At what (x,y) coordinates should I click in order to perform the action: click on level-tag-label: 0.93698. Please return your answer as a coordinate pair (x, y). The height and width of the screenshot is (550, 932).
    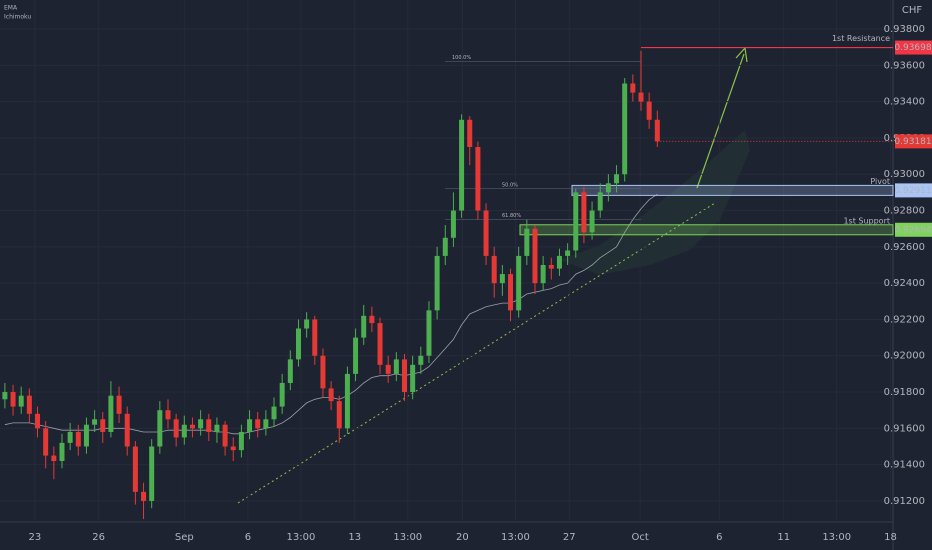
    Looking at the image, I should click on (912, 48).